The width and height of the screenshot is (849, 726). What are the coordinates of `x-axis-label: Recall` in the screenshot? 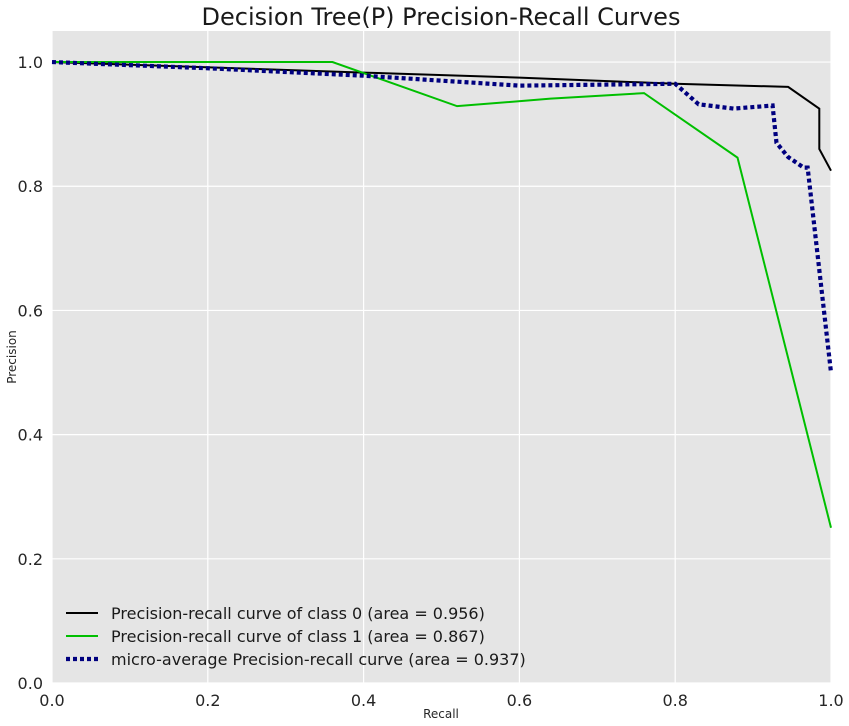 It's located at (441, 714).